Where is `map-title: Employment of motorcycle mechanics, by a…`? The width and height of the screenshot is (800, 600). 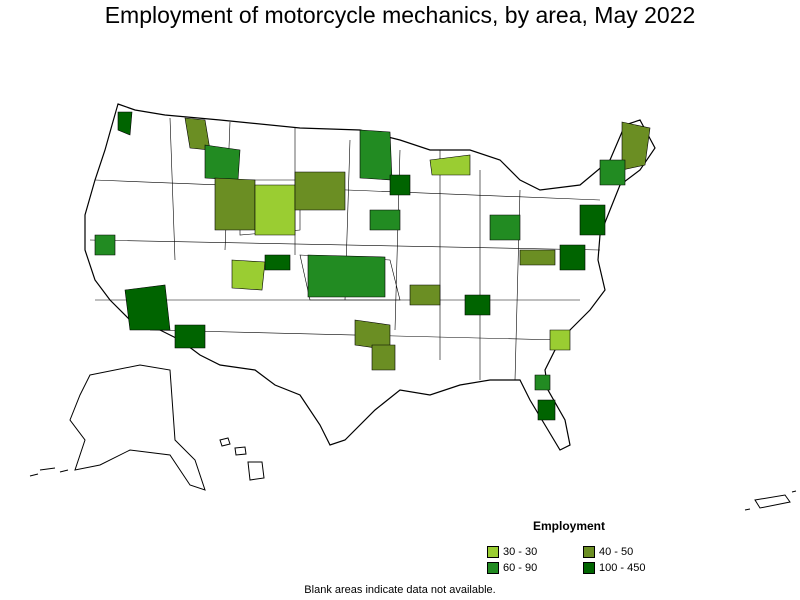
map-title: Employment of motorcycle mechanics, by a… is located at coordinates (400, 15).